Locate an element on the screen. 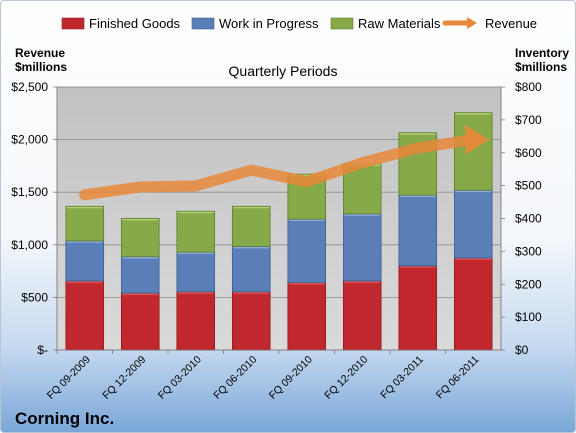 The height and width of the screenshot is (433, 576). right-tick-label: $700 is located at coordinates (528, 120).